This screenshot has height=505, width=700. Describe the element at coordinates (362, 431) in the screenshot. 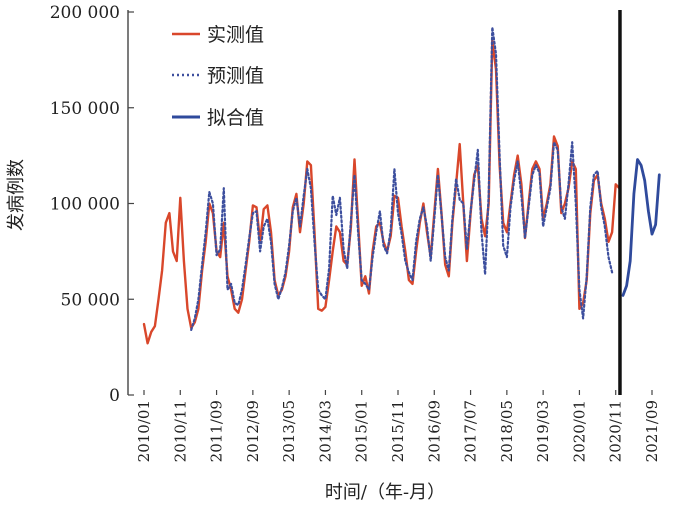

I see `x-tick-label: 2015/01` at that location.